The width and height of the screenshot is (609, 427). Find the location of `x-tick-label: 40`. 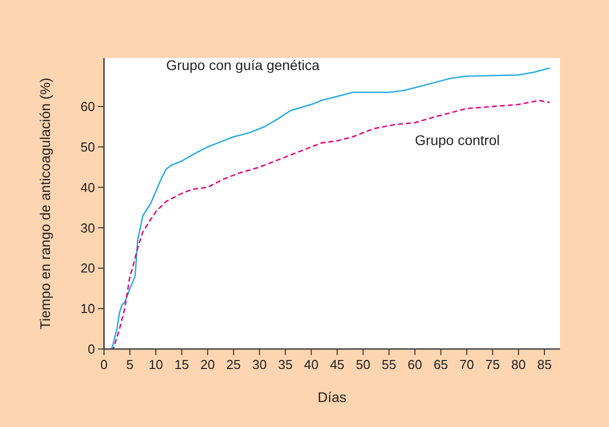

x-tick-label: 40 is located at coordinates (311, 364).